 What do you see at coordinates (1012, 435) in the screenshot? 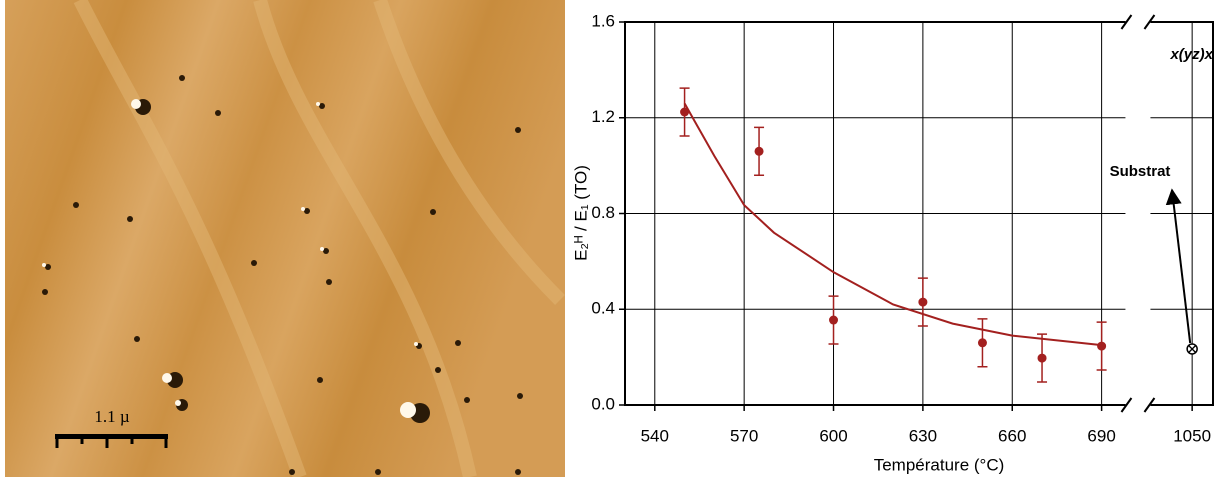
I see `x-tick-label: 660` at bounding box center [1012, 435].